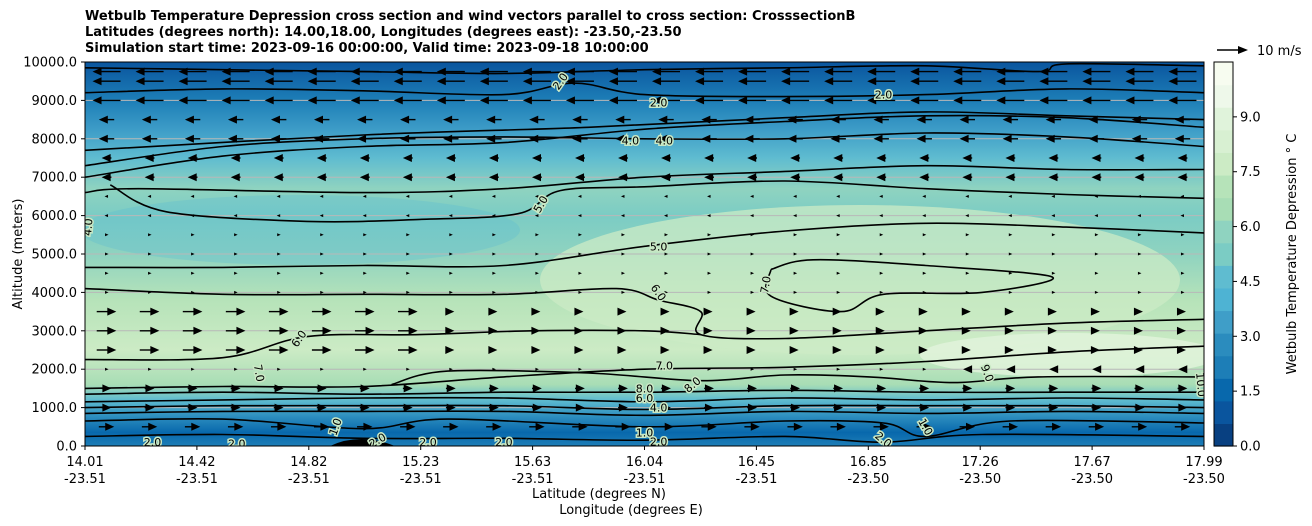 The height and width of the screenshot is (526, 1312). I want to click on colorbar-tick-label: 7.5, so click(1250, 172).